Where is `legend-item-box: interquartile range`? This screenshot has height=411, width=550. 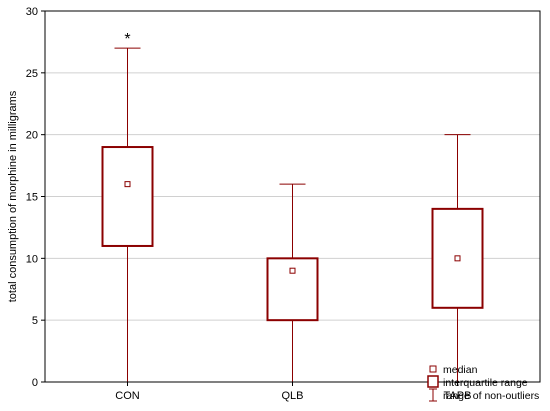 legend-item-box: interquartile range is located at coordinates (477, 382).